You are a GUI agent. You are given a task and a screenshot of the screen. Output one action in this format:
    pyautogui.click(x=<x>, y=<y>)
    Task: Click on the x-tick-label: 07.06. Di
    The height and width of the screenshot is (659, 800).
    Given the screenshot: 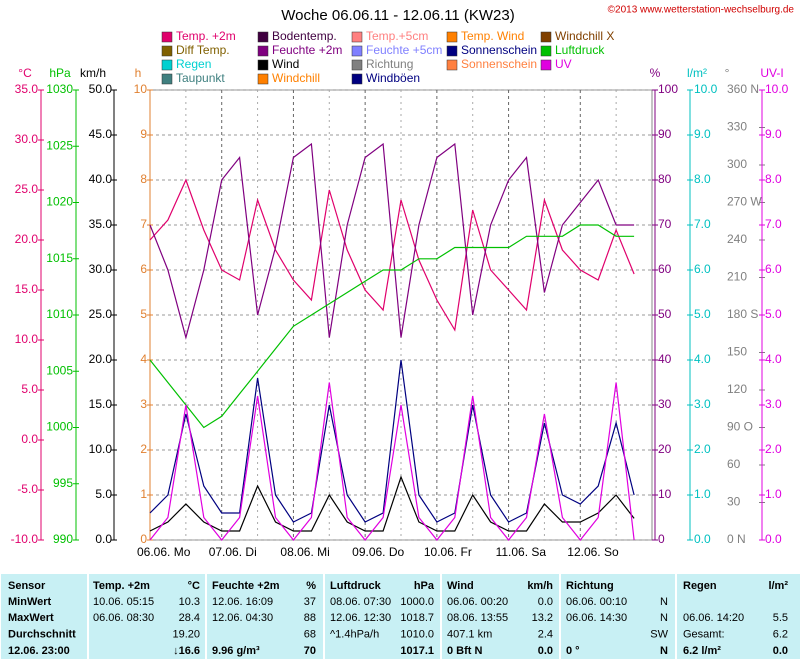 What is the action you would take?
    pyautogui.click(x=233, y=552)
    